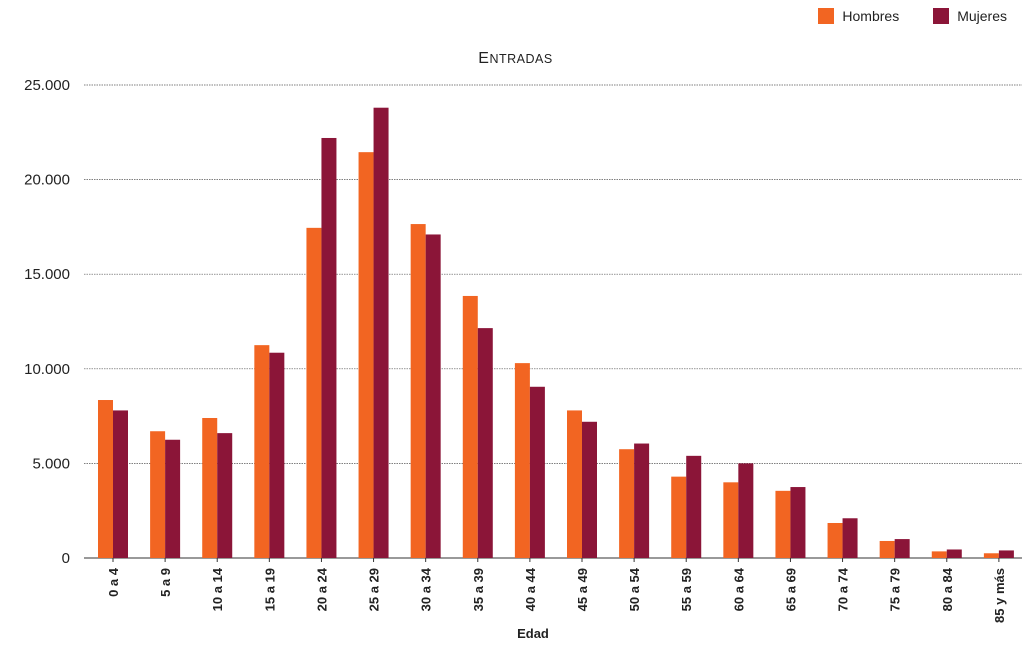 The height and width of the screenshot is (647, 1031). I want to click on x-tick-label: 5 a 9, so click(165, 582).